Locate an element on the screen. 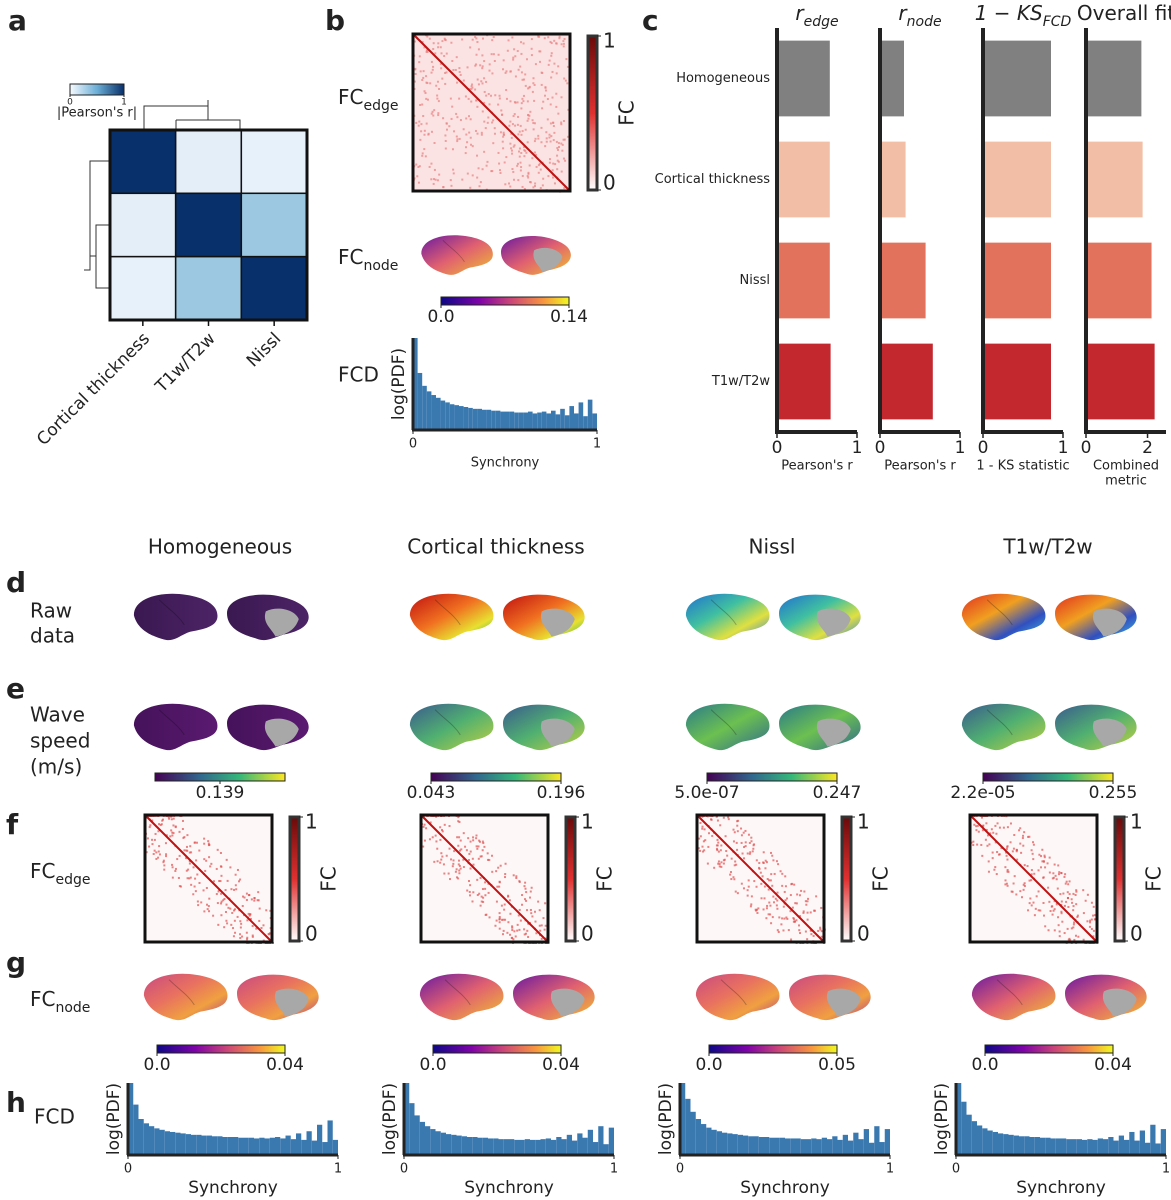 The height and width of the screenshot is (1200, 1171). x-tick-label: 1 is located at coordinates (857, 448).